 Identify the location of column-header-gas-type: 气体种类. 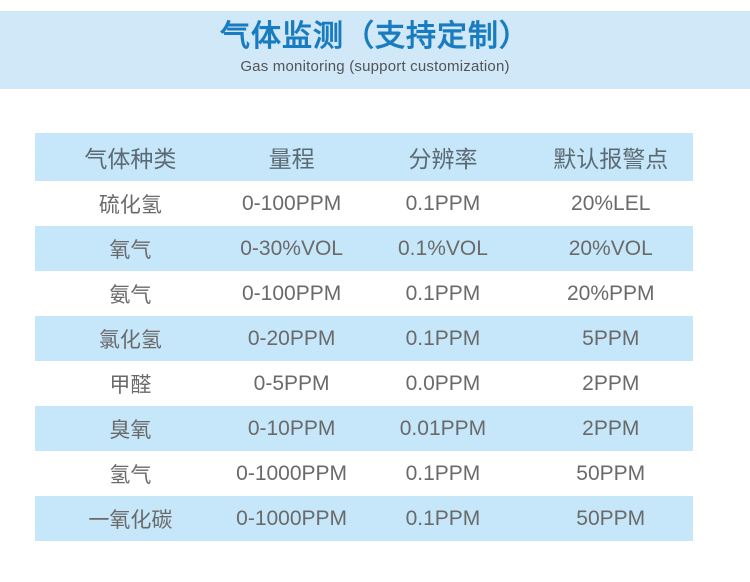
(130, 157).